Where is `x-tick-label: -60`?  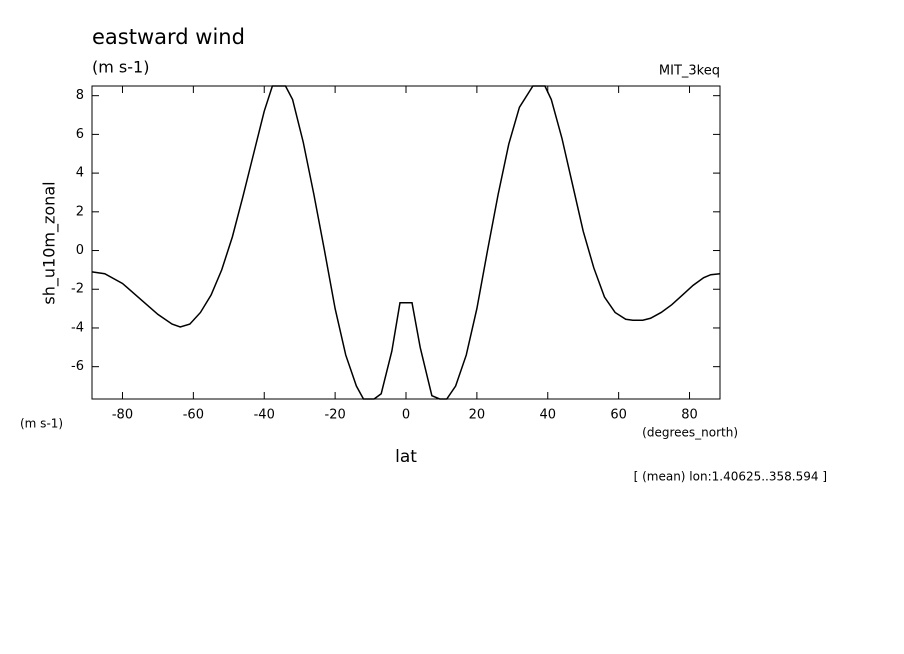 x-tick-label: -60 is located at coordinates (193, 415).